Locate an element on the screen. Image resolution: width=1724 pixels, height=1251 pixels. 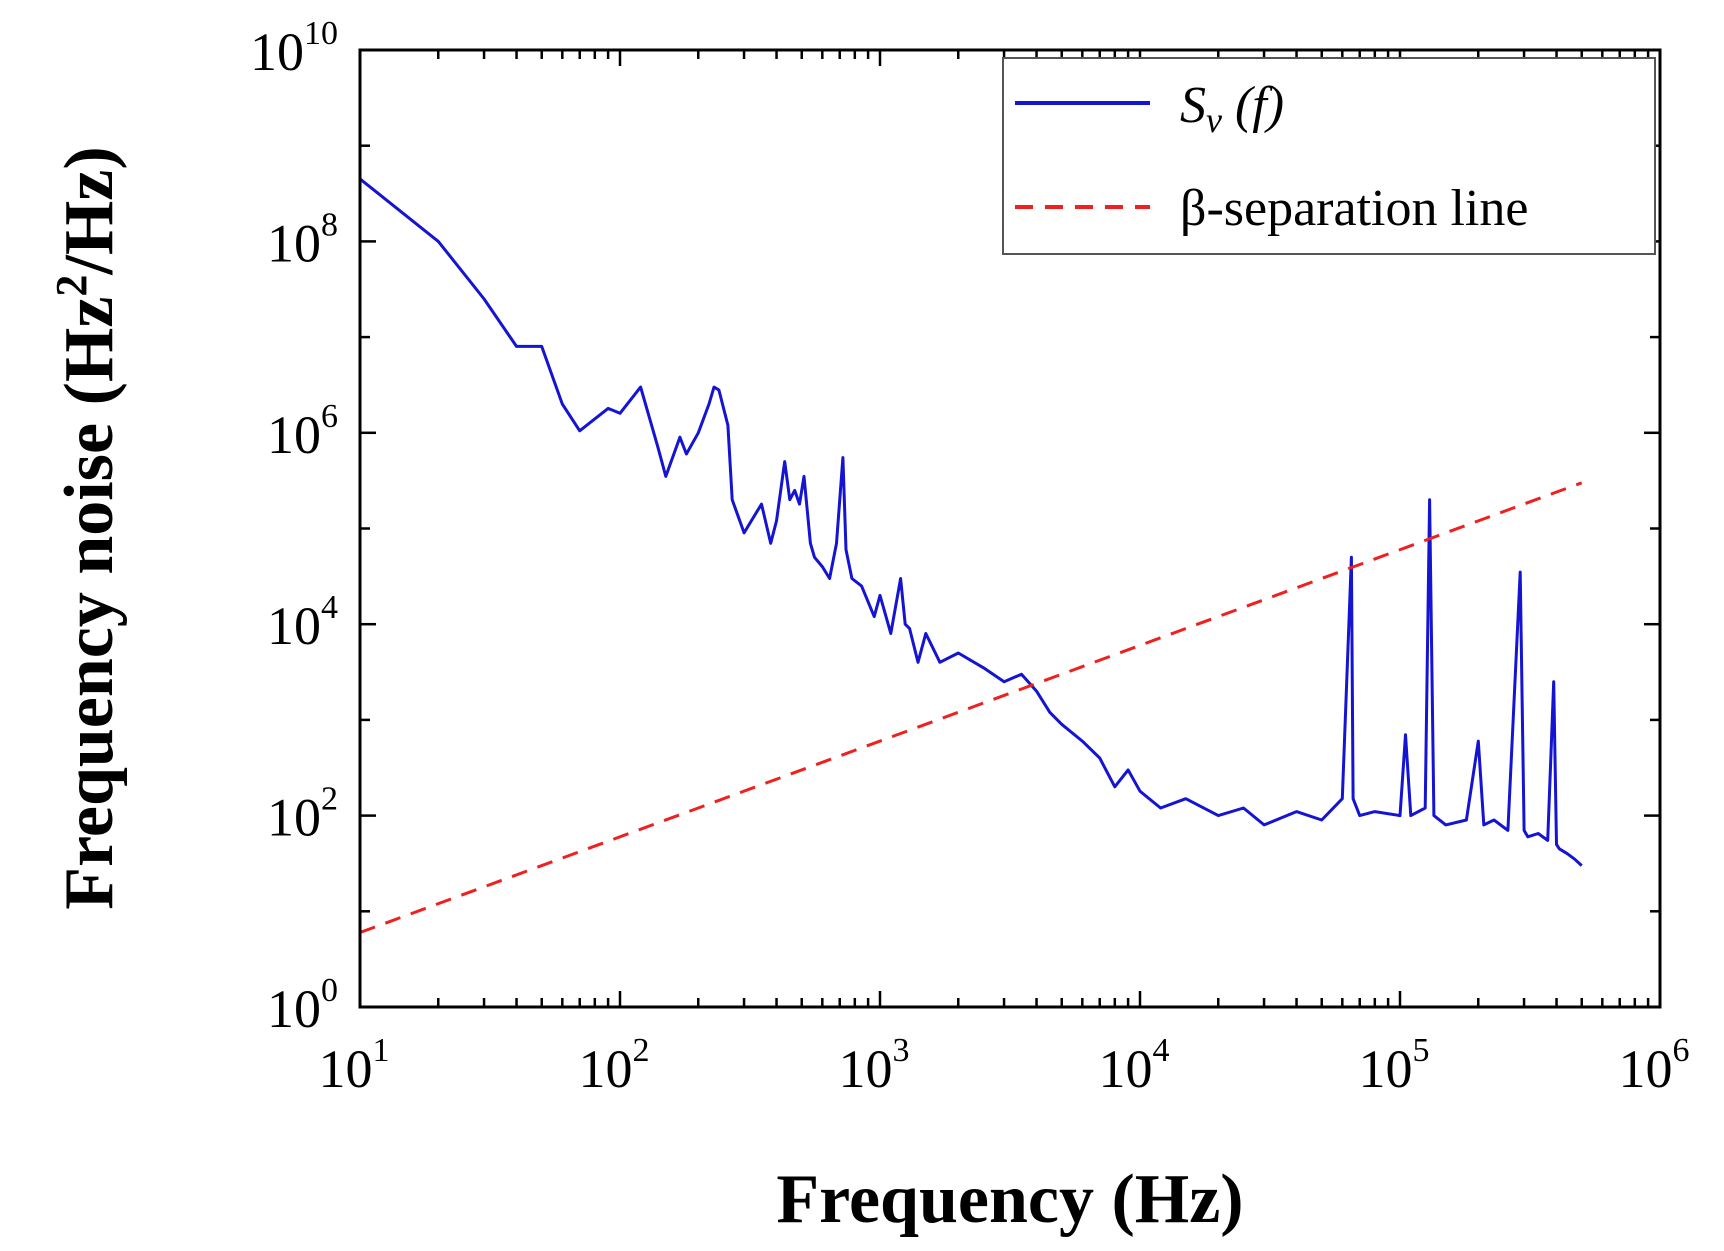
y-axis-title-tail: /Hz) is located at coordinates (89, 210).